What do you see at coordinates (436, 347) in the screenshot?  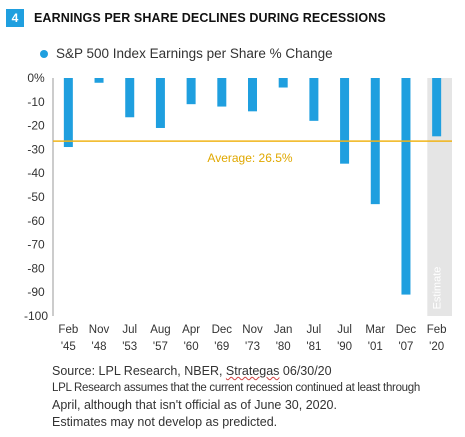 I see `x-tick-year: '20` at bounding box center [436, 347].